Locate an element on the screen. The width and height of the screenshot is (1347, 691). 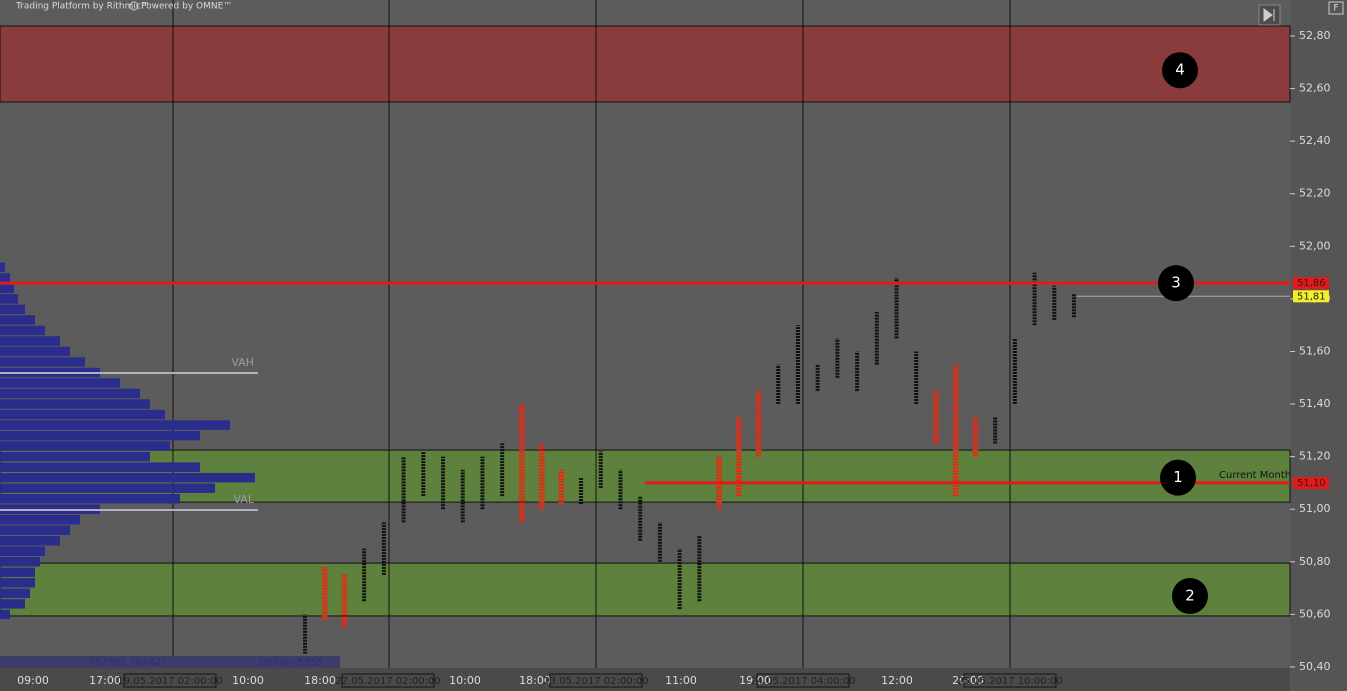
zone-marker-label: 1 is located at coordinates (1178, 477).